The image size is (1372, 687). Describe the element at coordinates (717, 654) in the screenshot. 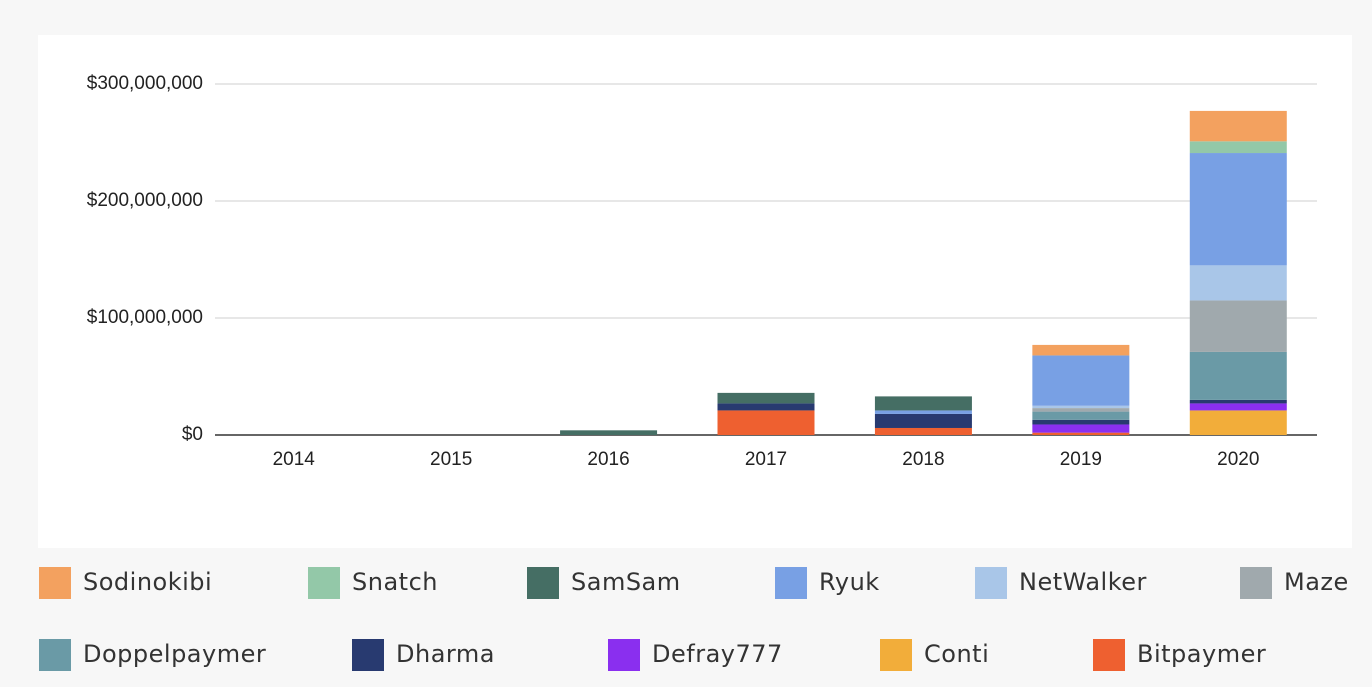

I see `legend-label: Defray777` at that location.